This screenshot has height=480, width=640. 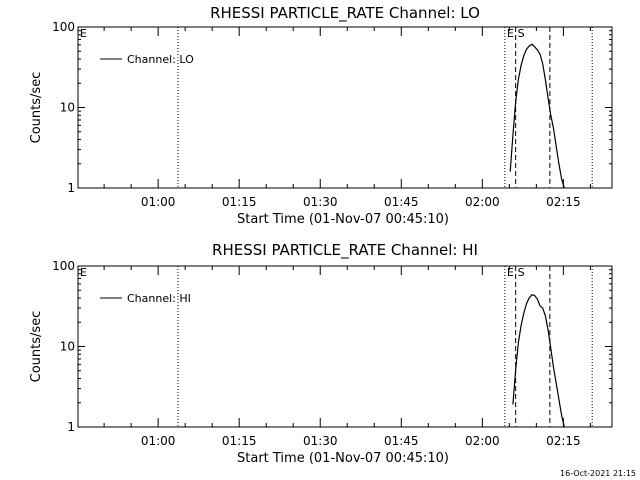 What do you see at coordinates (159, 298) in the screenshot?
I see `legend-label: Channel: HI` at bounding box center [159, 298].